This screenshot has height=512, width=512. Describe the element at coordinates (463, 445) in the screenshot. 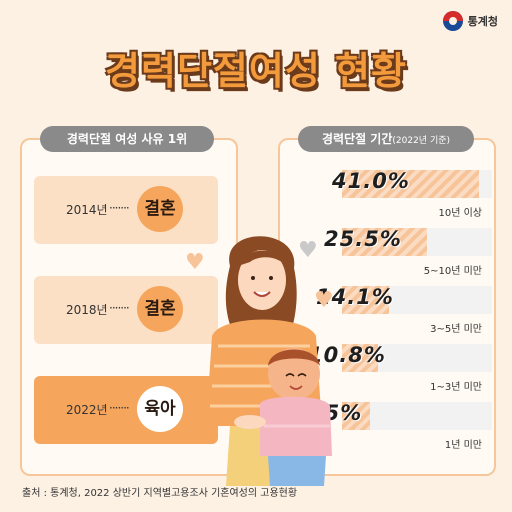

I see `bar-category-label: 1년 미만` at that location.